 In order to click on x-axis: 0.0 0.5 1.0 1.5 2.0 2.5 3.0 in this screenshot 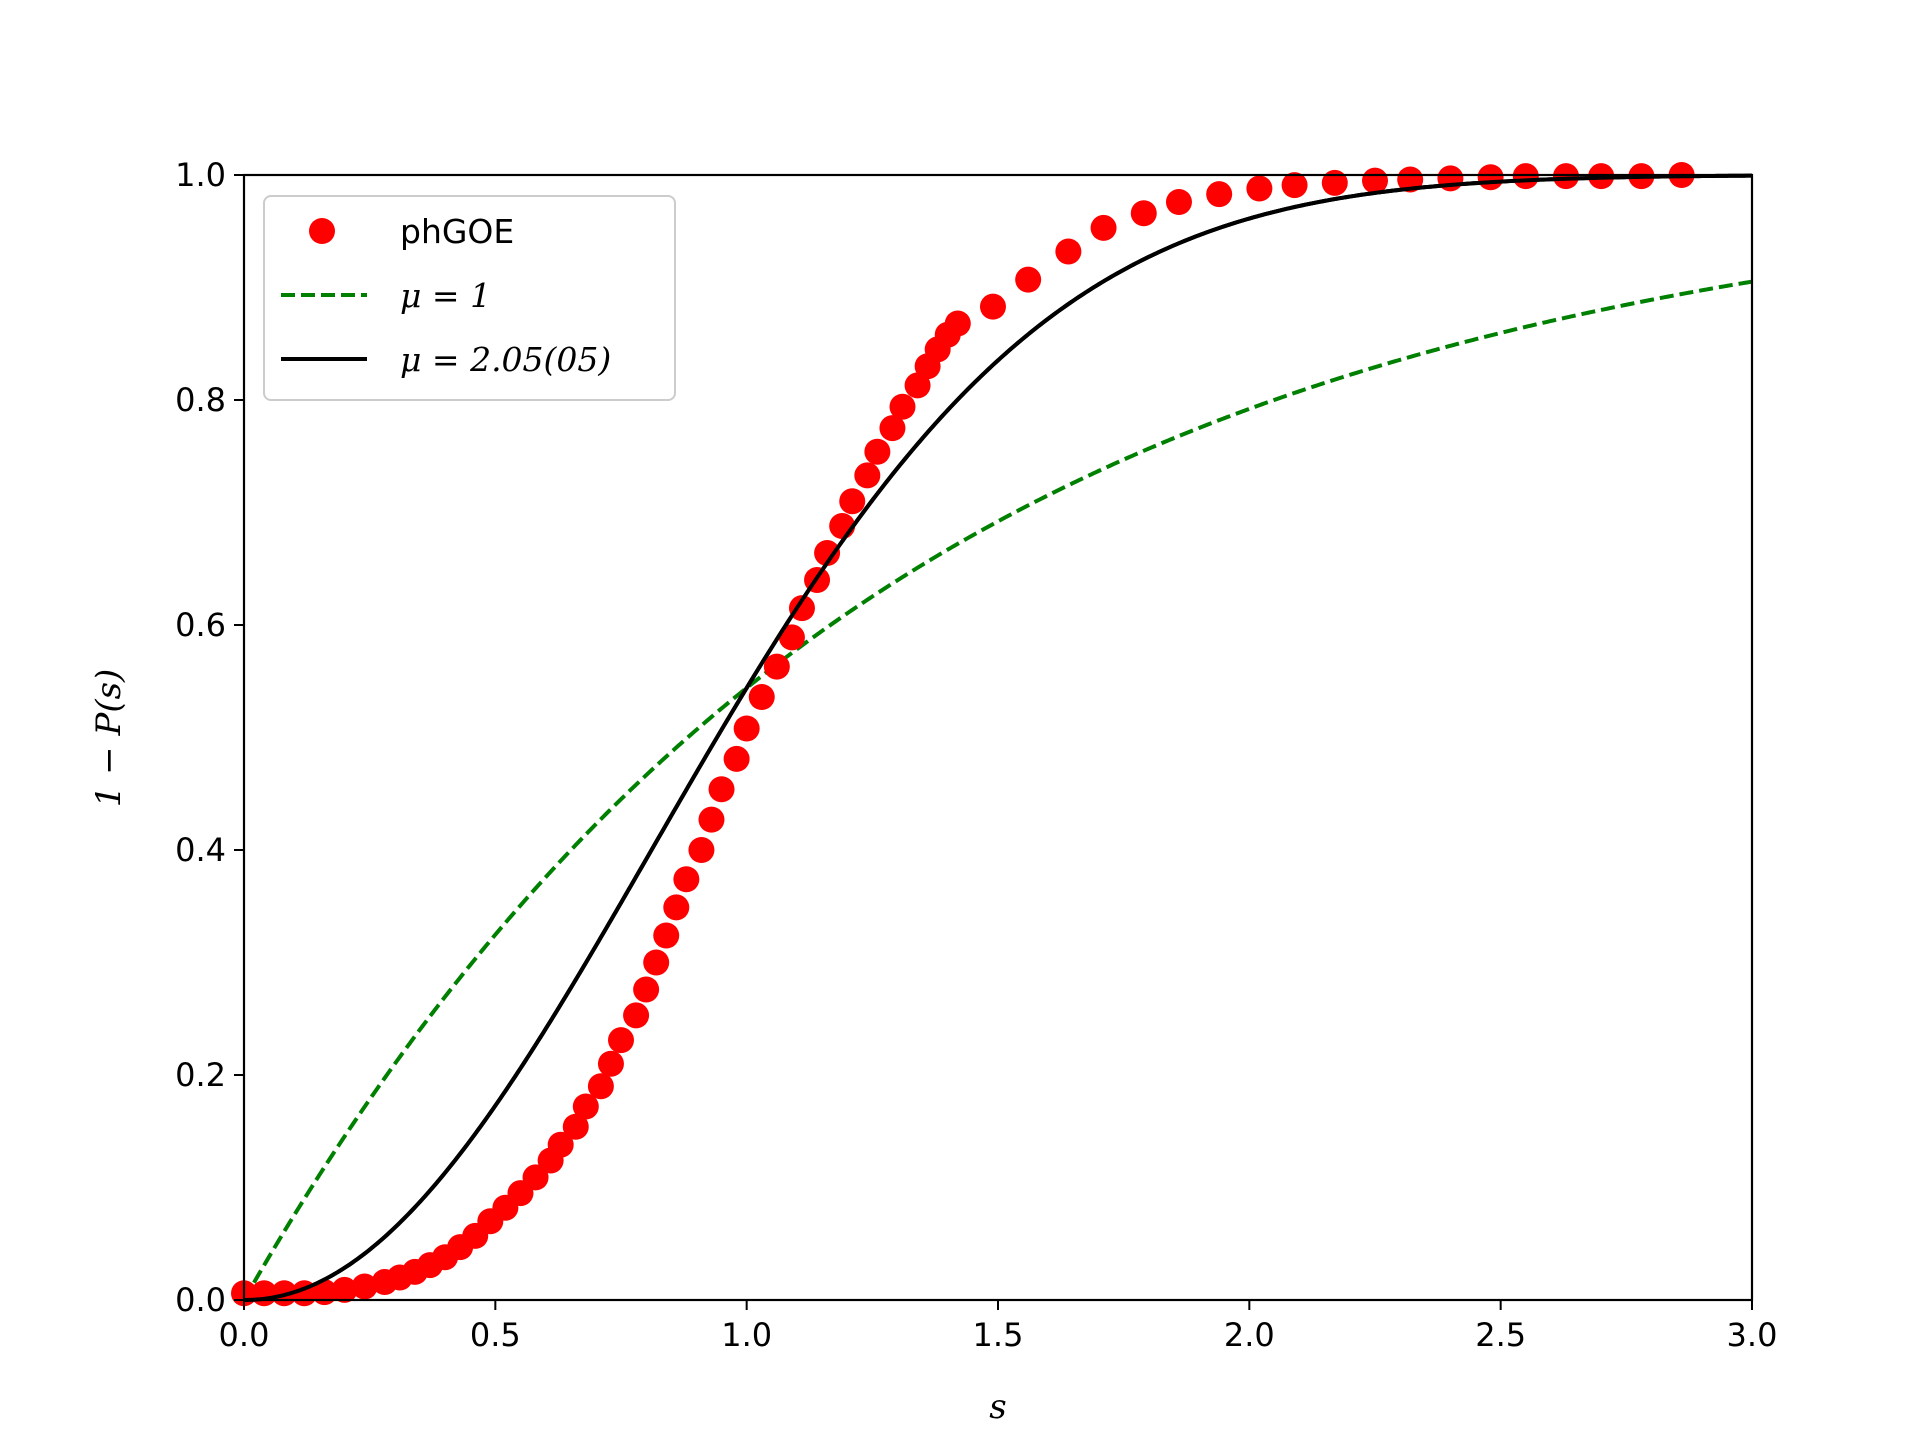, I will do `click(998, 1327)`.